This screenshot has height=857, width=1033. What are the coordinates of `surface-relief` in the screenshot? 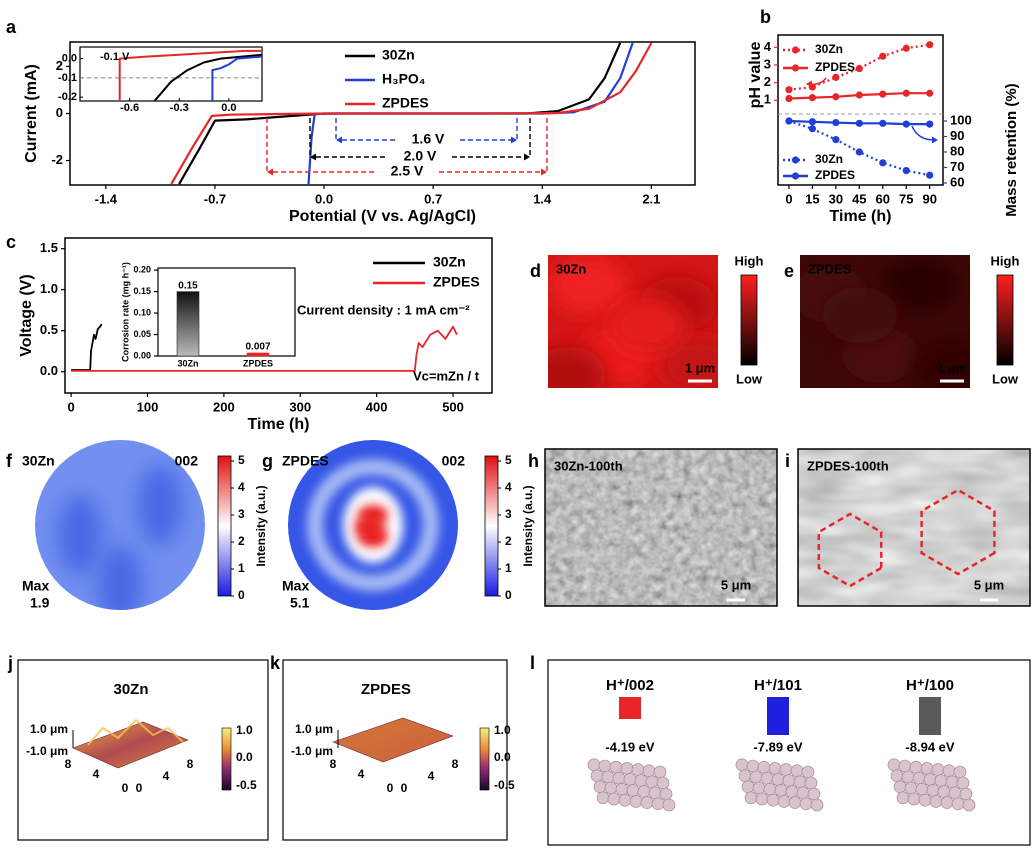 It's located at (135, 732).